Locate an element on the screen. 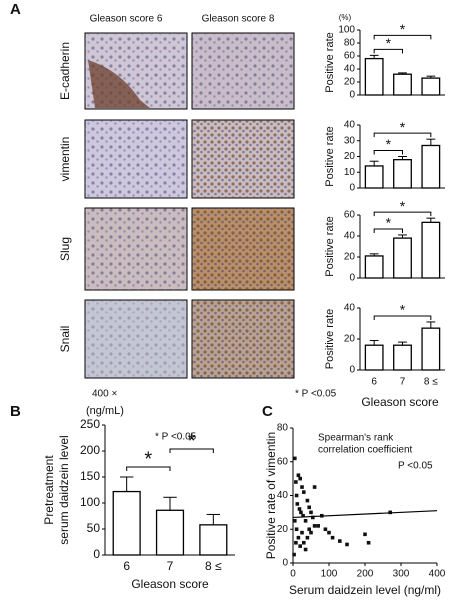 Image resolution: width=474 pixels, height=610 pixels. x-tick-label: 400 is located at coordinates (437, 574).